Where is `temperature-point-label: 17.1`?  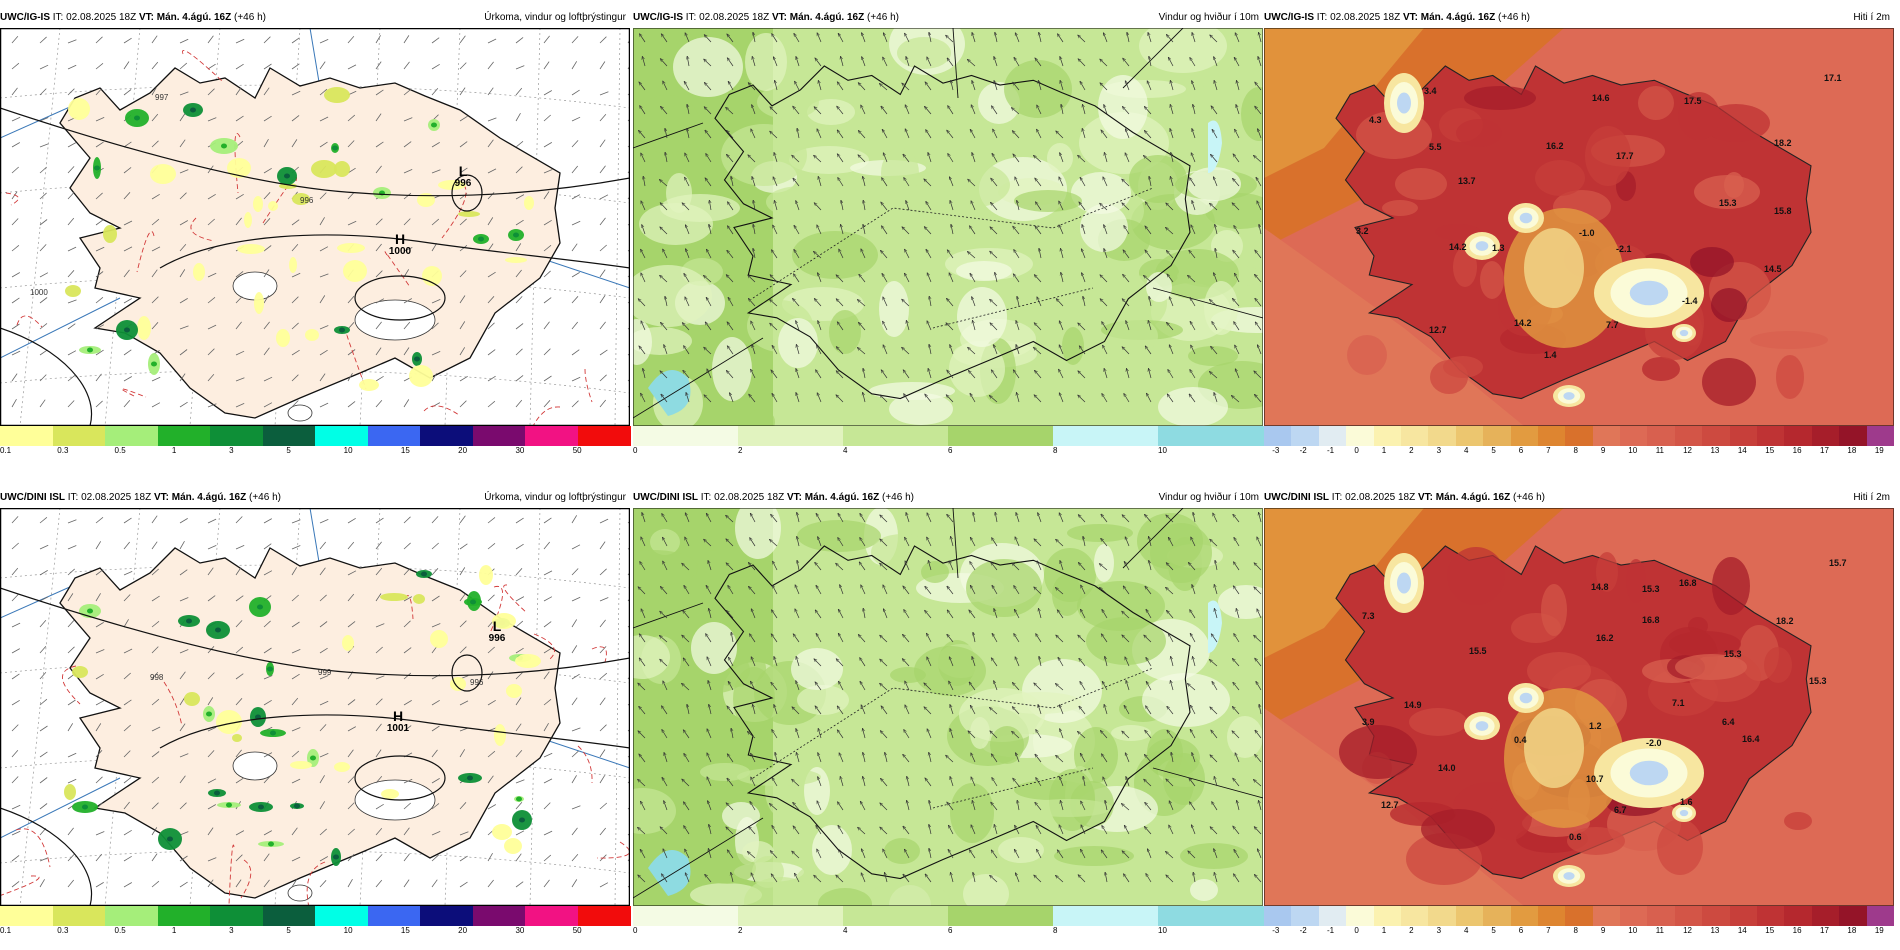 temperature-point-label: 17.1 is located at coordinates (1833, 78).